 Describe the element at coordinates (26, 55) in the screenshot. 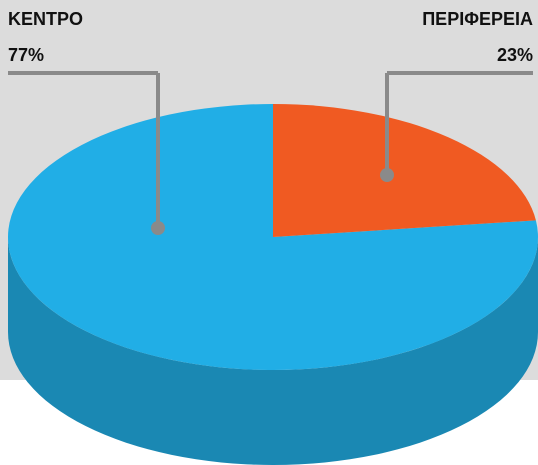

I see `value-label: 77%` at that location.